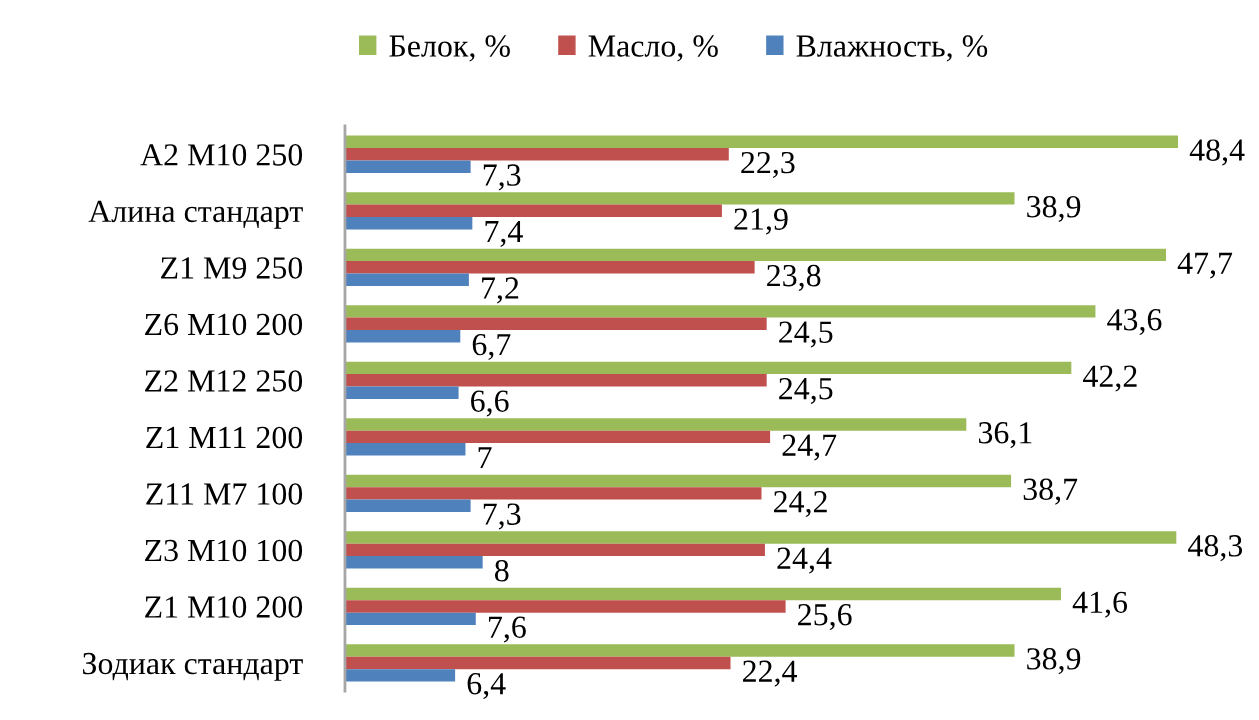 Image resolution: width=1259 pixels, height=720 pixels. What do you see at coordinates (809, 447) in the screenshot?
I see `data-label: 24,7` at bounding box center [809, 447].